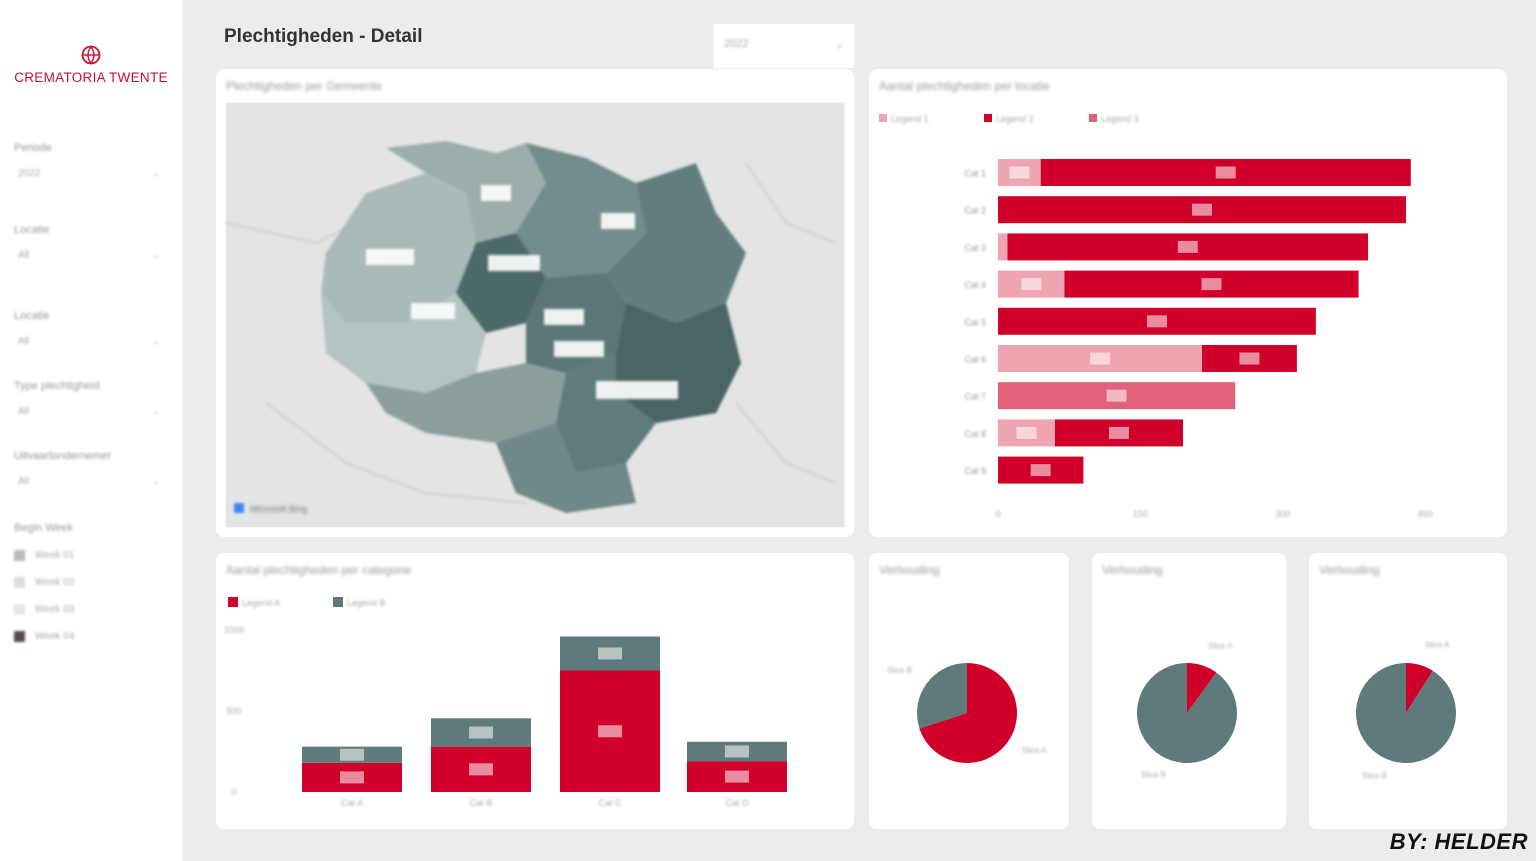  What do you see at coordinates (233, 711) in the screenshot?
I see `column-y-tick: 500` at bounding box center [233, 711].